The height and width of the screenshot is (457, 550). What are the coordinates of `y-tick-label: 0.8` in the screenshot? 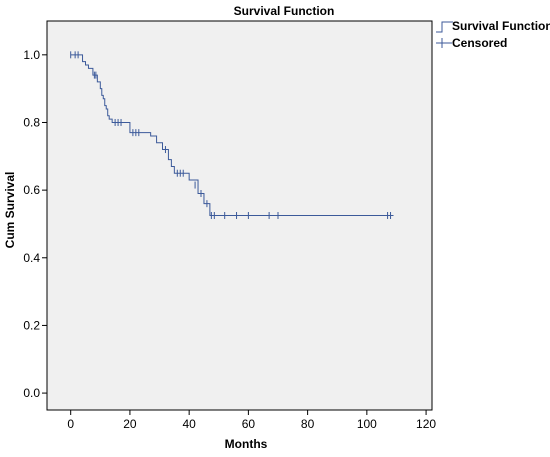 It's located at (31, 122).